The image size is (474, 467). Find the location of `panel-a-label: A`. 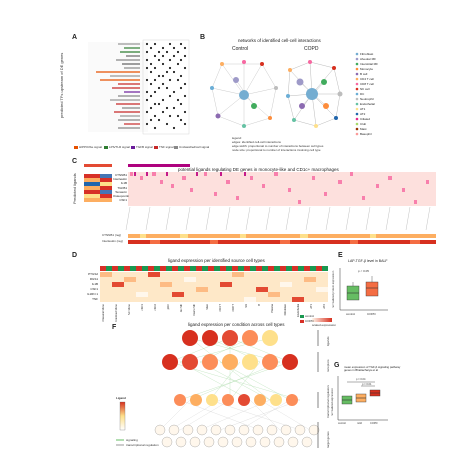

panel-a-label: A is located at coordinates (75, 37).